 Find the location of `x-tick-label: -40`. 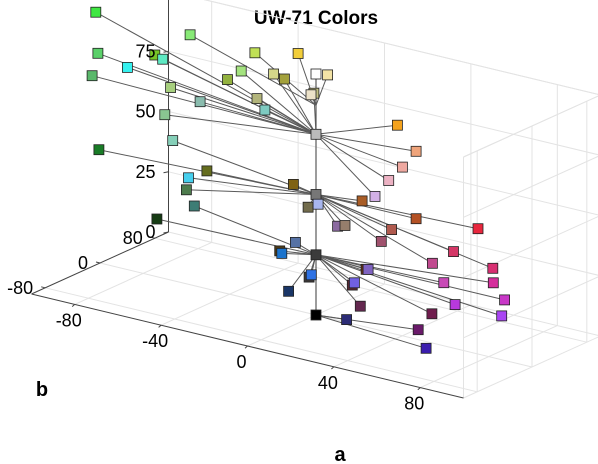

x-tick-label: -40 is located at coordinates (155, 341).